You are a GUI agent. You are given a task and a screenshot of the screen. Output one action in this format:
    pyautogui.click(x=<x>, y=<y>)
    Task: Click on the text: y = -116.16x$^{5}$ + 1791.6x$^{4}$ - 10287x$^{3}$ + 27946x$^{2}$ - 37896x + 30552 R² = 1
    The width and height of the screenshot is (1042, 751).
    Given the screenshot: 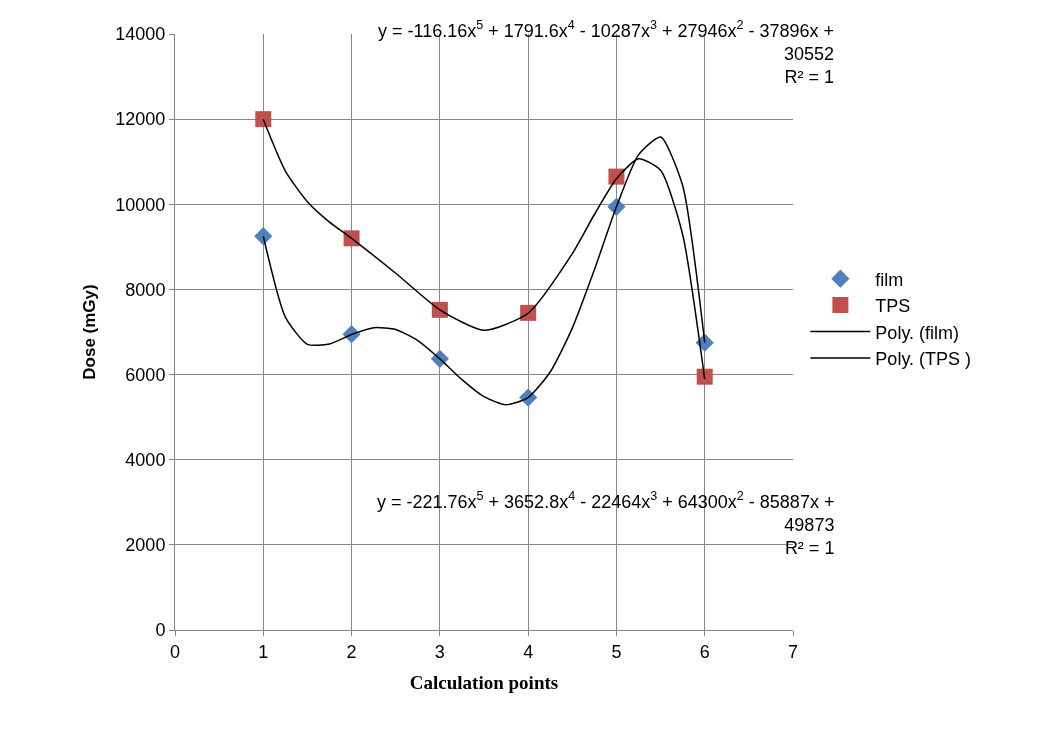 What is the action you would take?
    pyautogui.click(x=606, y=53)
    